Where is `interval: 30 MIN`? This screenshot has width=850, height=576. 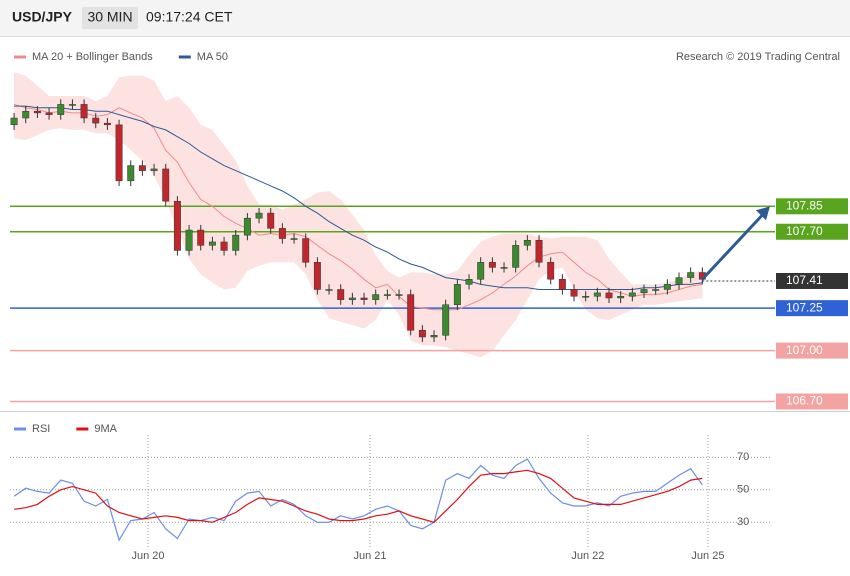 interval: 30 MIN is located at coordinates (109, 17).